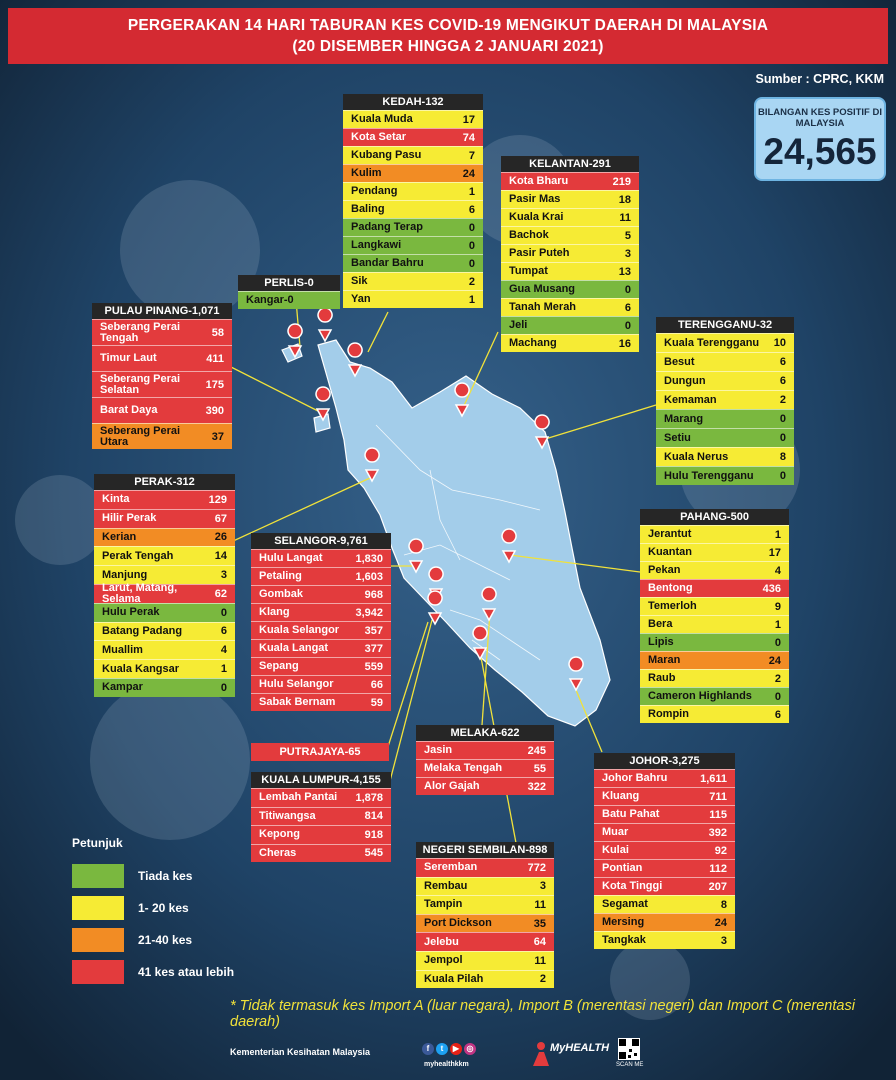 The width and height of the screenshot is (896, 1080). I want to click on district-name: Johor Bahru, so click(635, 778).